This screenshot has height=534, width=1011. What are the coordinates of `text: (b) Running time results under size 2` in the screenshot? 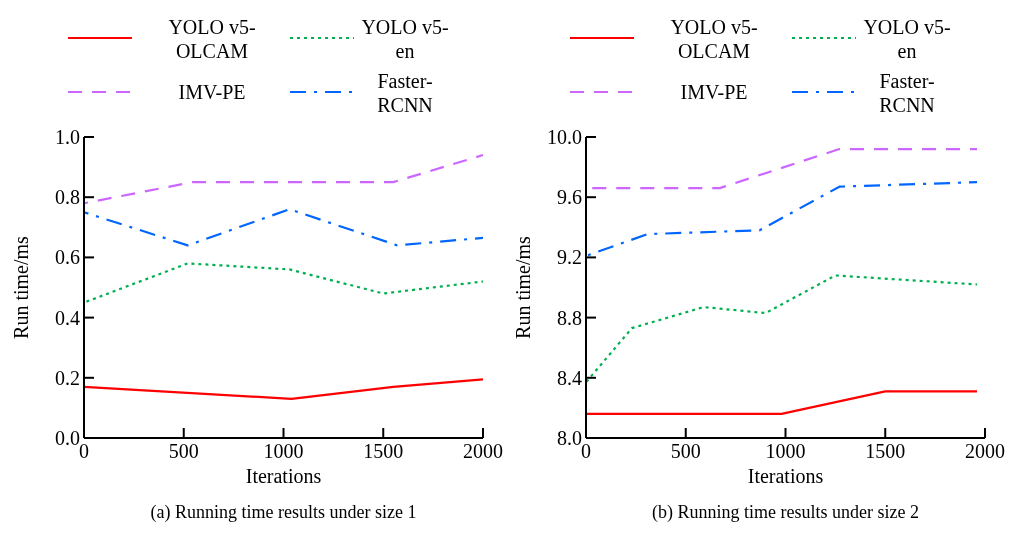 It's located at (785, 512).